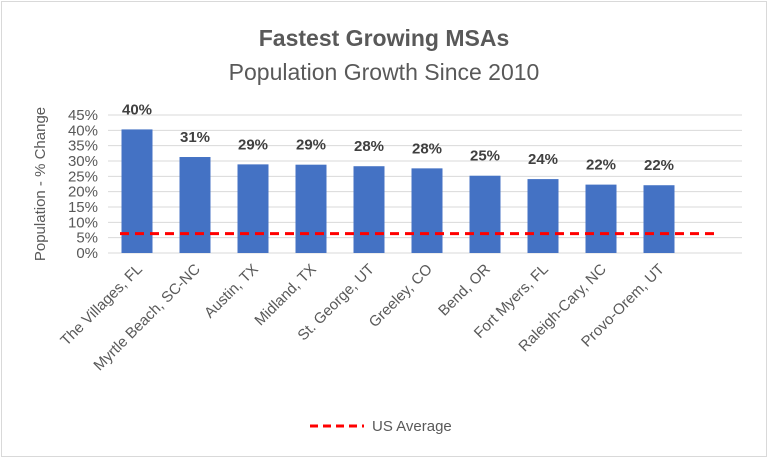  I want to click on data-label: 24%, so click(543, 159).